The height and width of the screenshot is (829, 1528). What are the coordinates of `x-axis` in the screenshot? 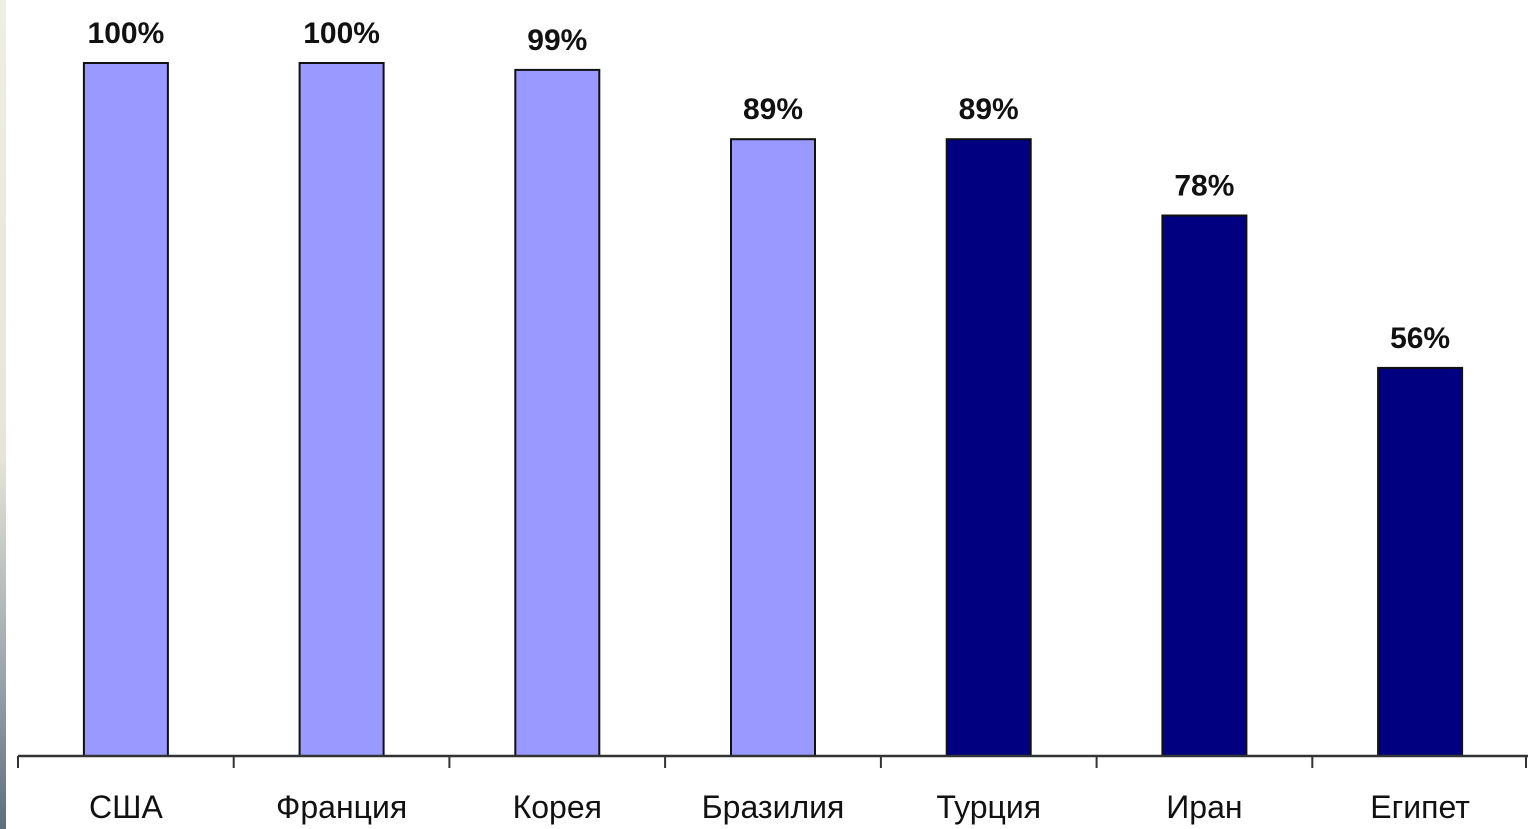 It's located at (772, 761).